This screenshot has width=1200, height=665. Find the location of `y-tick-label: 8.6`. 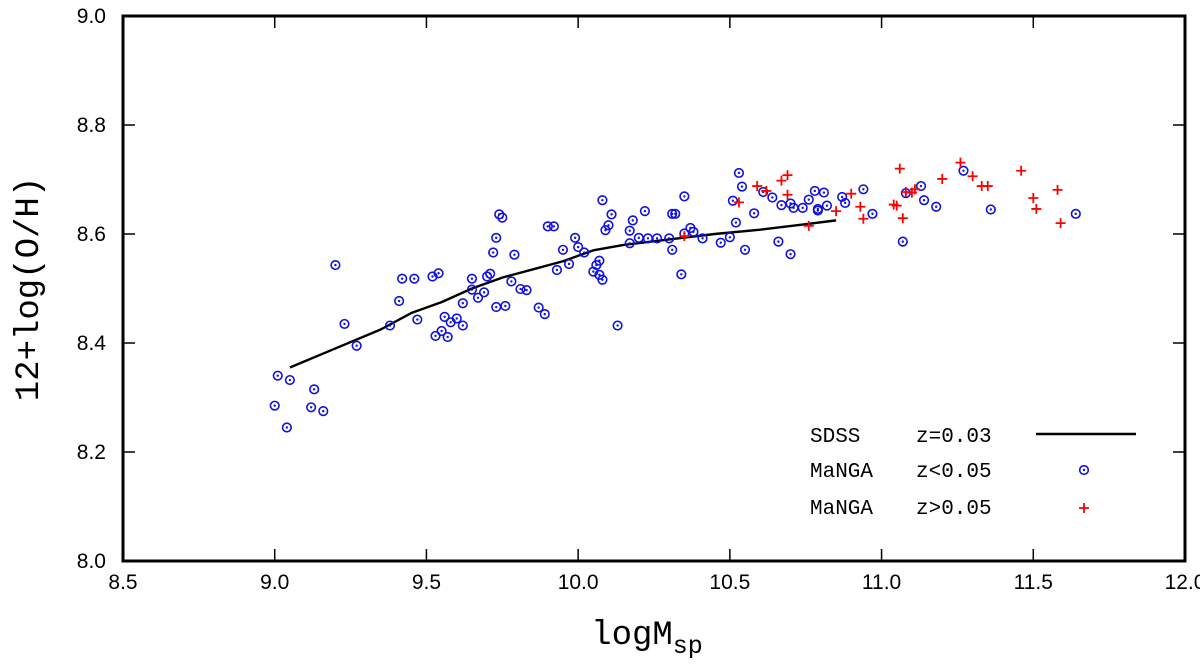

y-tick-label: 8.6 is located at coordinates (91, 234).